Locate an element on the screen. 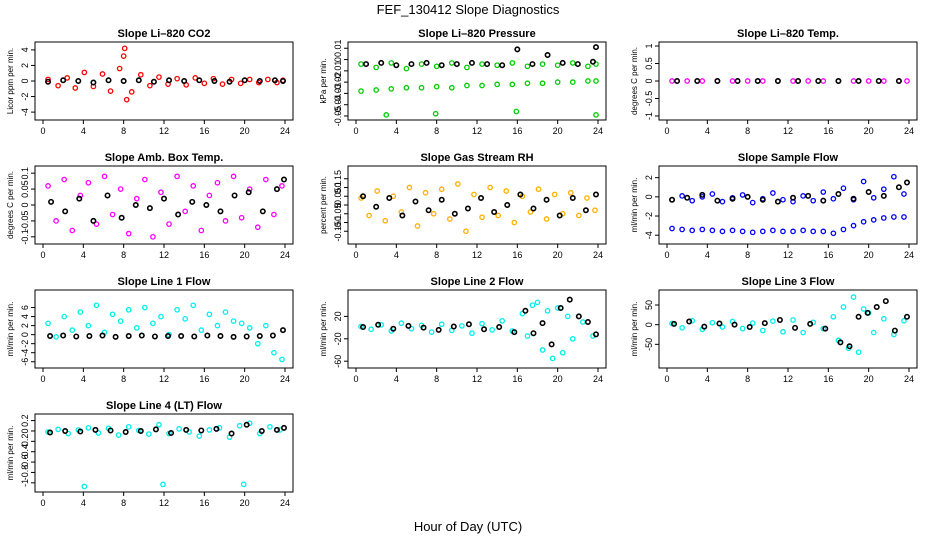  y-tick-label: 0.01 is located at coordinates (338, 48).